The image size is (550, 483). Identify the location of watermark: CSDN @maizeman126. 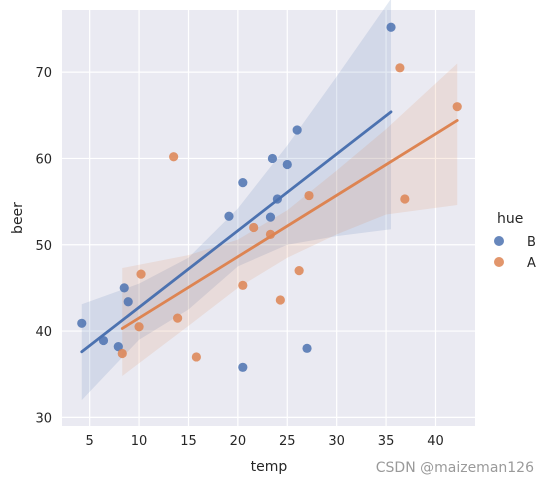
(455, 468).